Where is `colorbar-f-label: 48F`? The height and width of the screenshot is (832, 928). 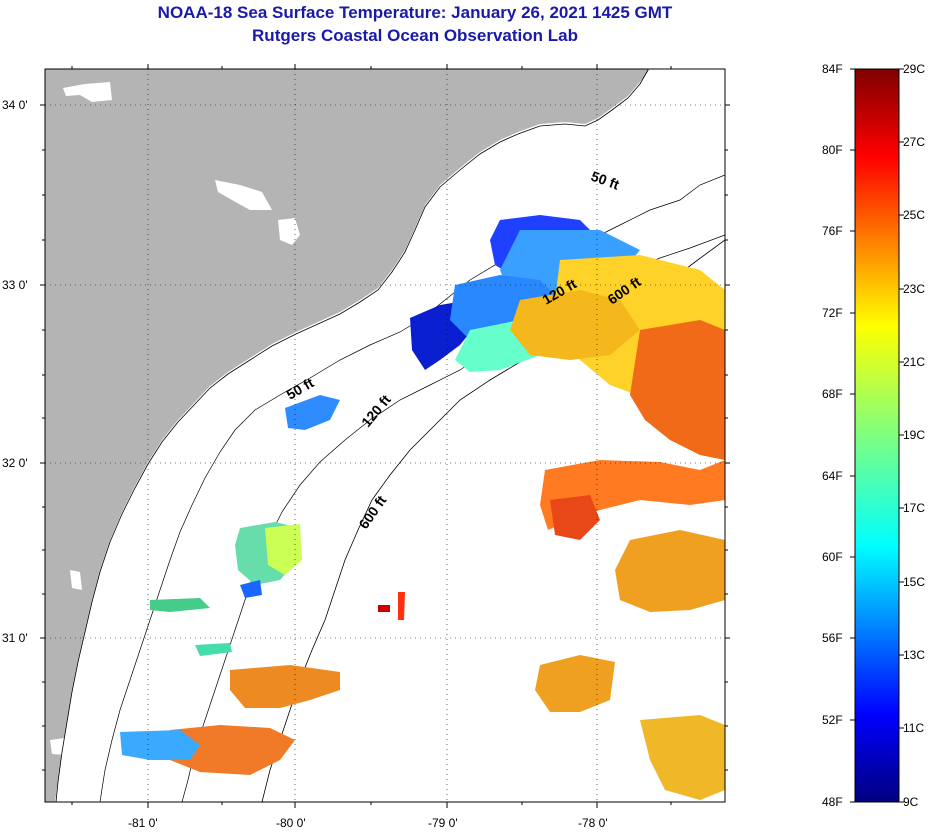 colorbar-f-label: 48F is located at coordinates (832, 802).